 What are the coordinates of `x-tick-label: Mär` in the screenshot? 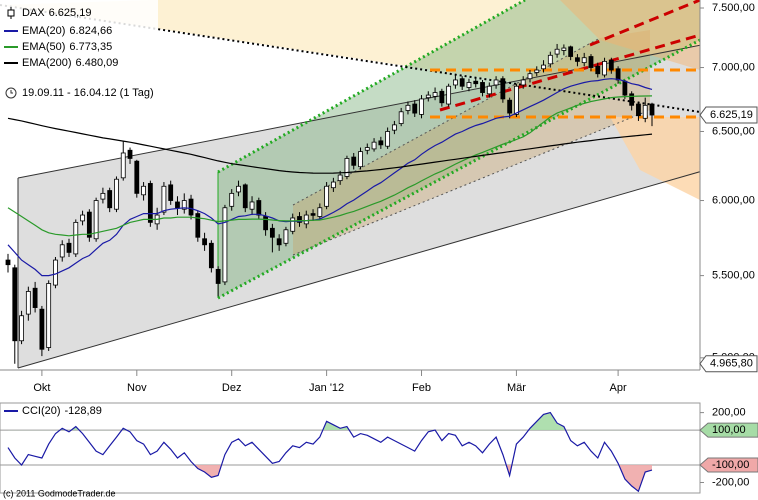 It's located at (516, 388).